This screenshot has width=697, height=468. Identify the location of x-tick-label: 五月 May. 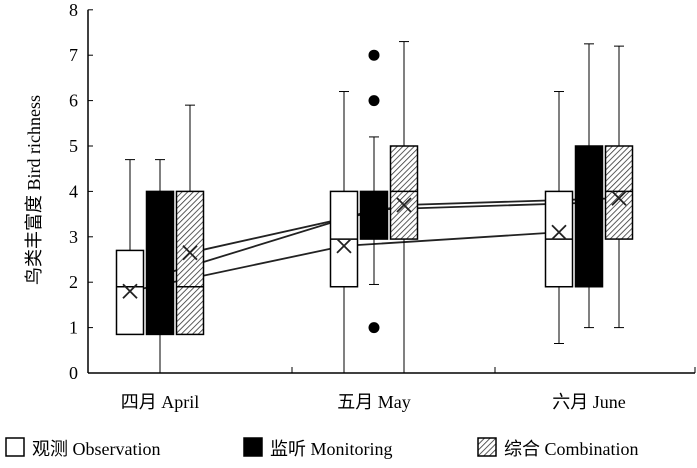
(374, 402).